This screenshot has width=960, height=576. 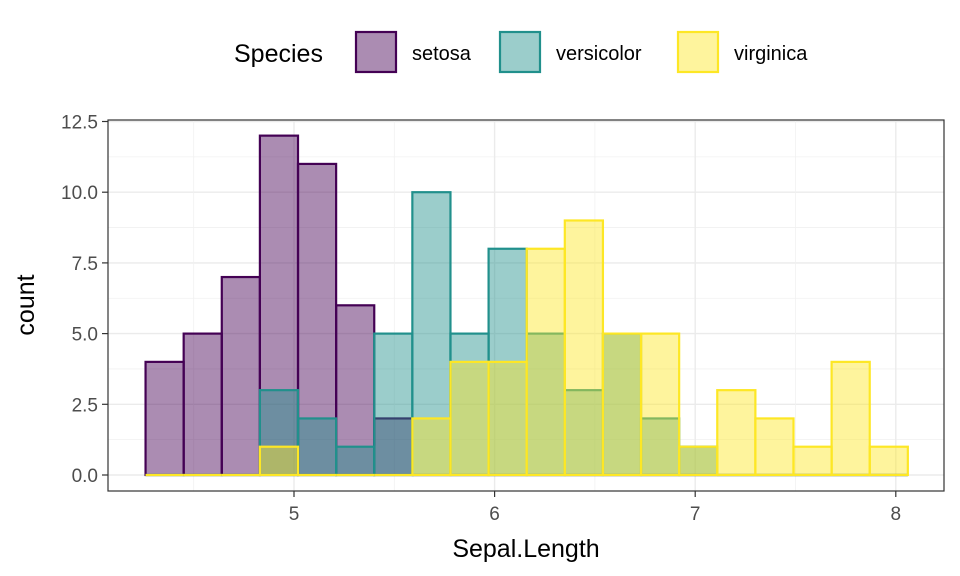 What do you see at coordinates (442, 54) in the screenshot?
I see `legend-label-setosa: setosa` at bounding box center [442, 54].